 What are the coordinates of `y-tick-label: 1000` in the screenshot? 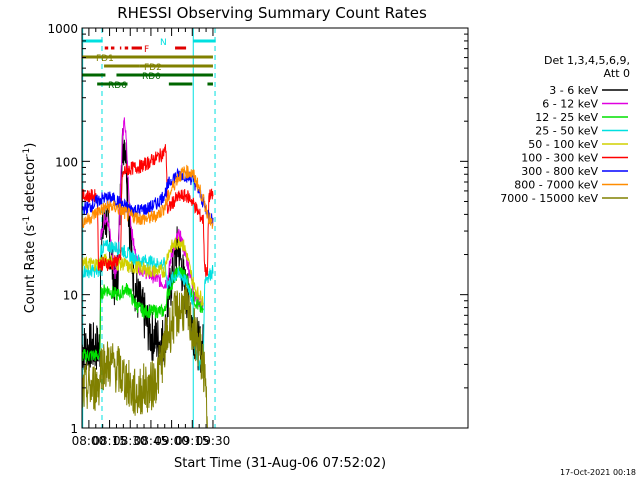 It's located at (62, 29).